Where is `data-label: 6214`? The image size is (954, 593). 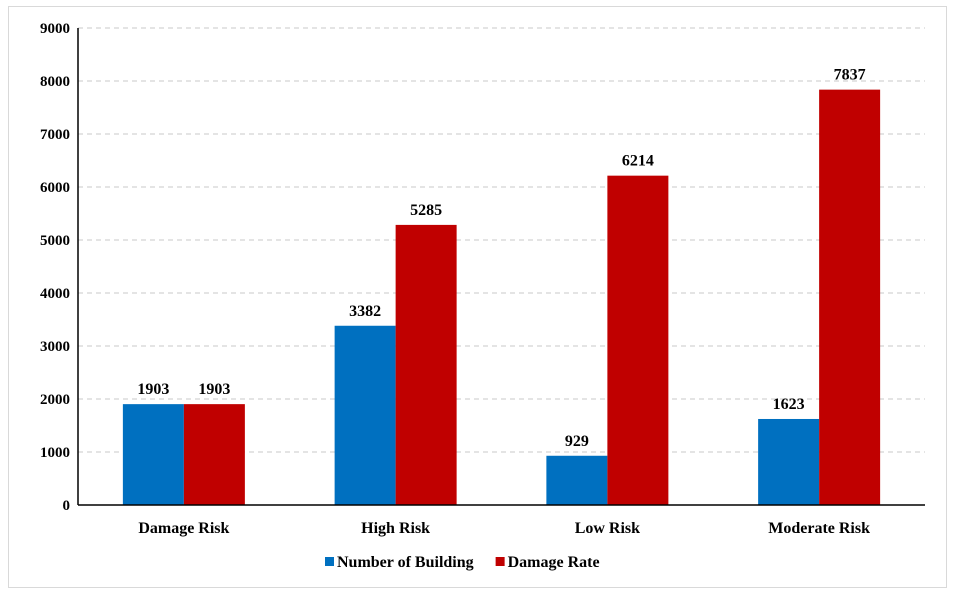
data-label: 6214 is located at coordinates (638, 161).